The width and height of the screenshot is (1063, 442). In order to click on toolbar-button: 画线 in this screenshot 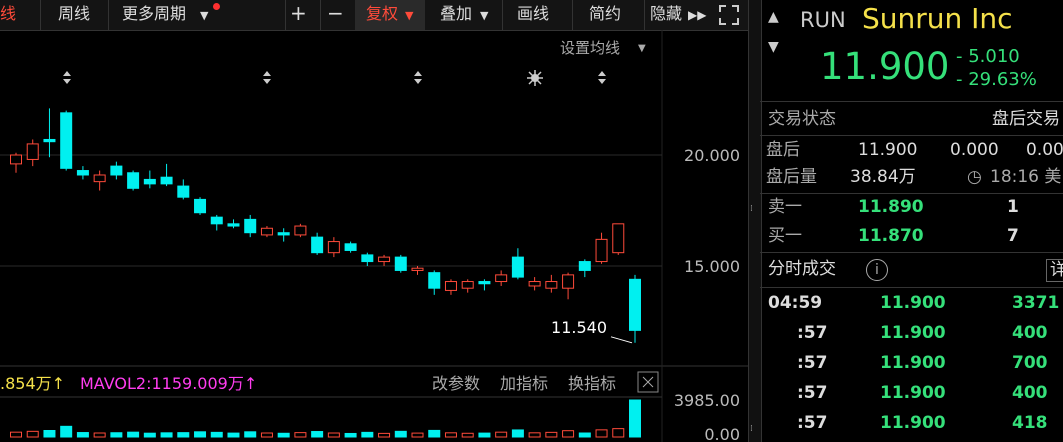, I will do `click(533, 13)`.